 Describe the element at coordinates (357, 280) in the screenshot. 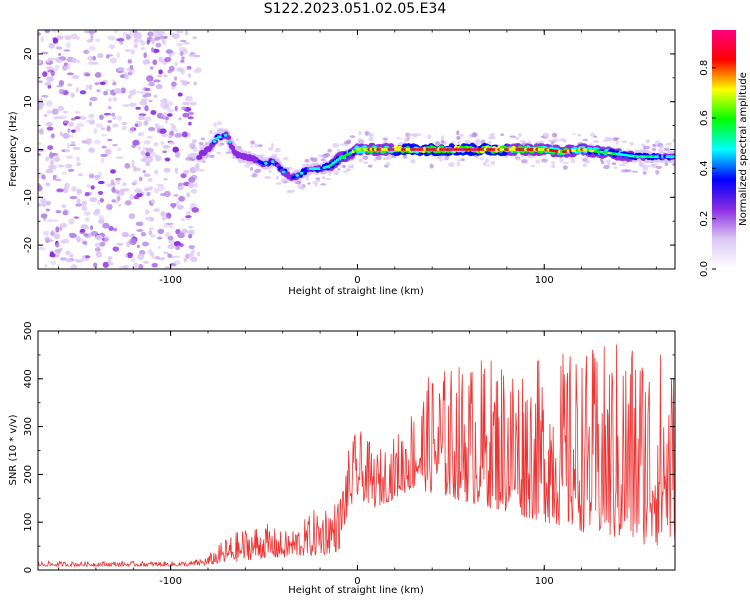

I see `spectrogram-x-tick-label: 0` at that location.